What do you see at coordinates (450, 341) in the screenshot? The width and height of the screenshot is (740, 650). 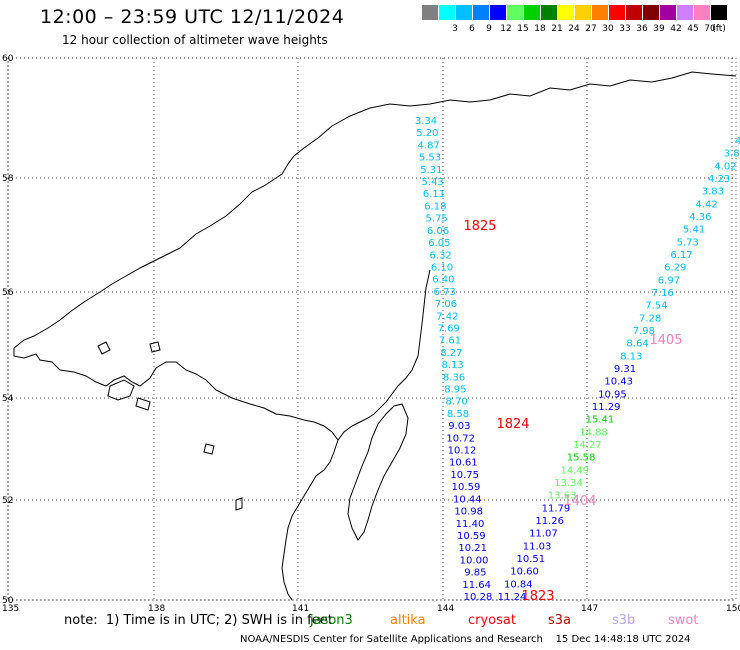 I see `wave-height-reading: 7.61` at bounding box center [450, 341].